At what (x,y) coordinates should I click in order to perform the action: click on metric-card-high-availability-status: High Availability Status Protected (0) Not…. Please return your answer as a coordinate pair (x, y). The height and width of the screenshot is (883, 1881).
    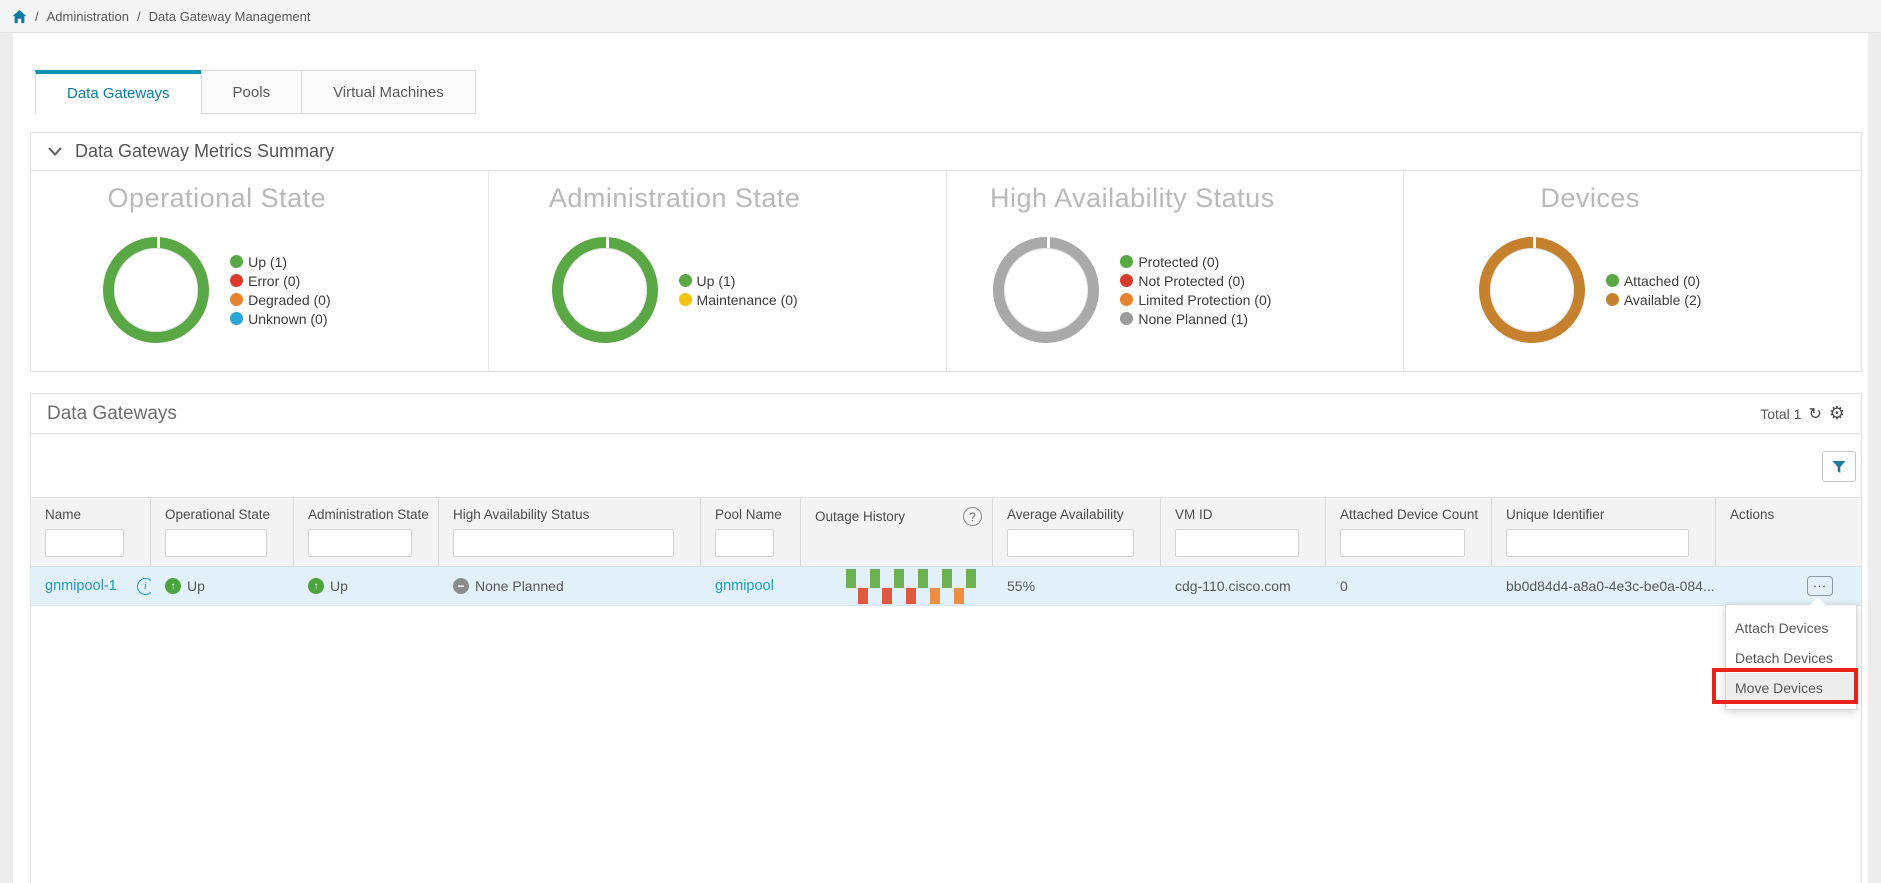
    Looking at the image, I should click on (1174, 271).